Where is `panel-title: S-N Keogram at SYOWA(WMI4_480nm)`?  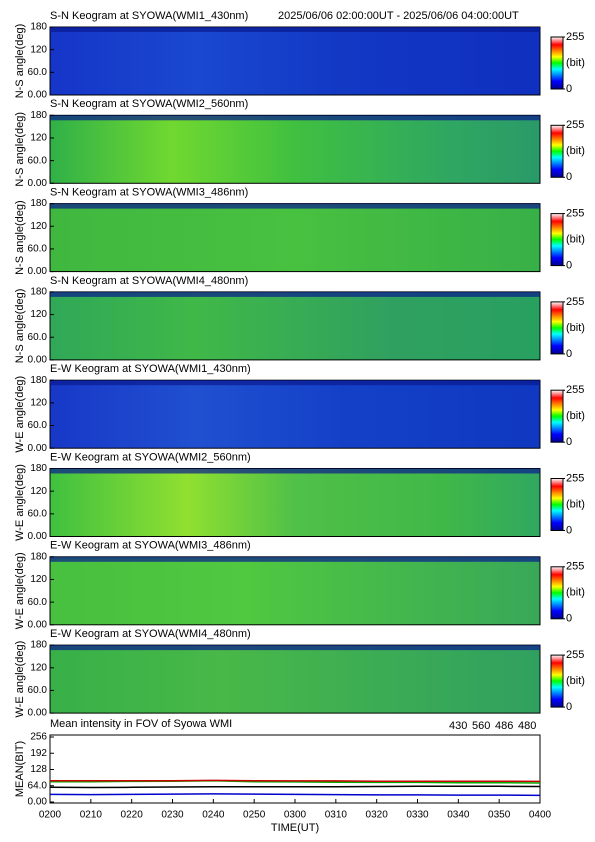
panel-title: S-N Keogram at SYOWA(WMI4_480nm) is located at coordinates (149, 281).